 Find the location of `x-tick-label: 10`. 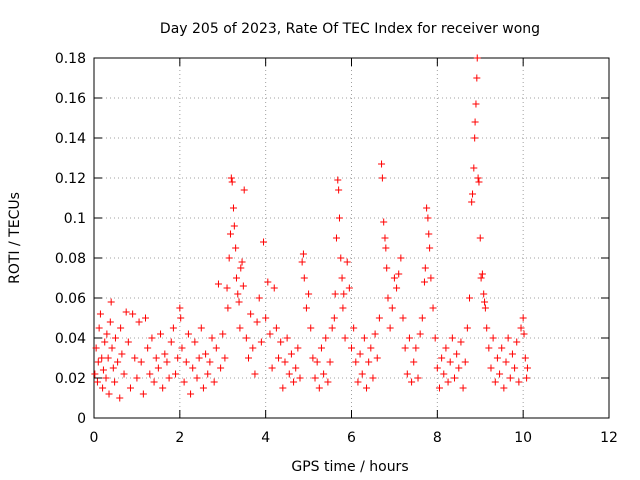

x-tick-label: 10 is located at coordinates (523, 438).